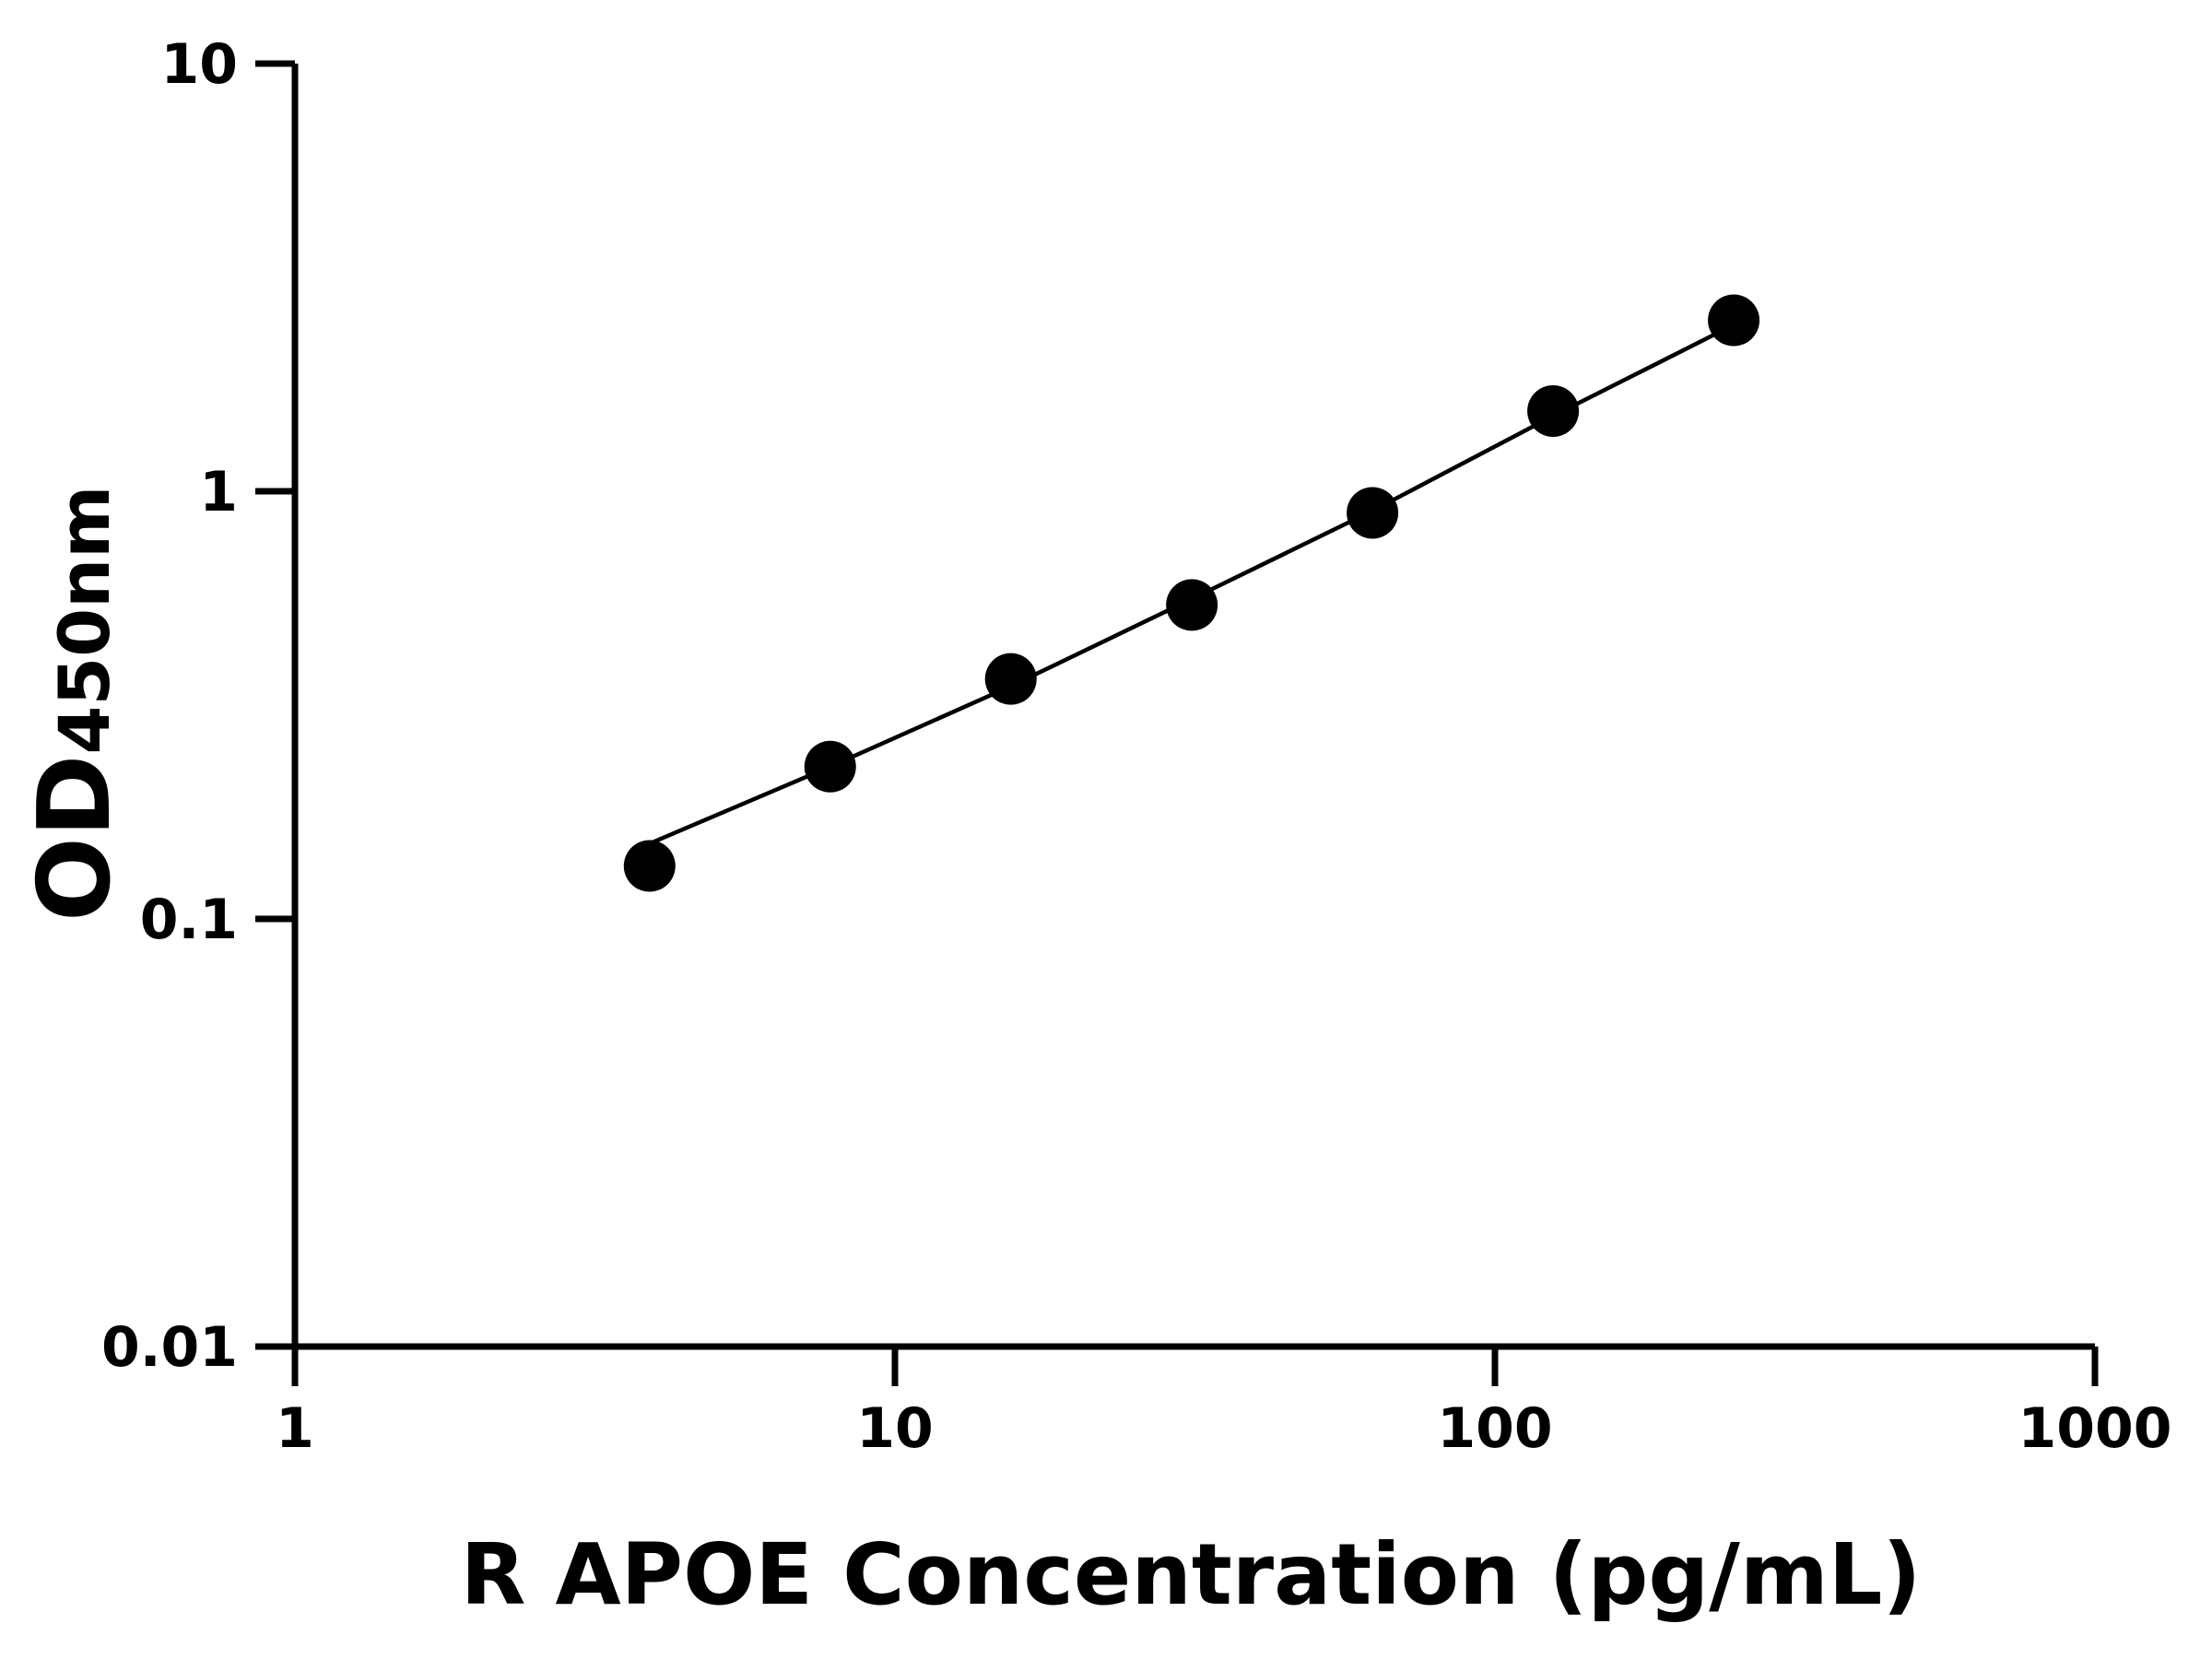 This screenshot has height=1659, width=2212. I want to click on y-tick-label: 0.1, so click(189, 920).